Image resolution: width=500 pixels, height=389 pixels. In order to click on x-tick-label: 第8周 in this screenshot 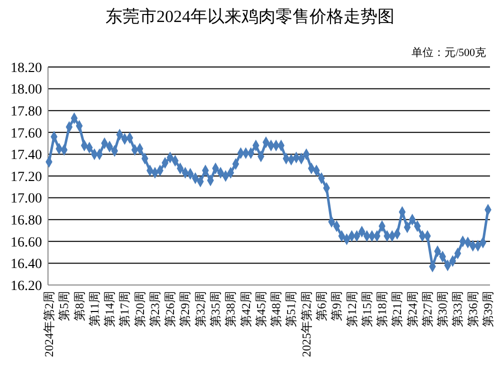, I will do `click(79, 306)`.